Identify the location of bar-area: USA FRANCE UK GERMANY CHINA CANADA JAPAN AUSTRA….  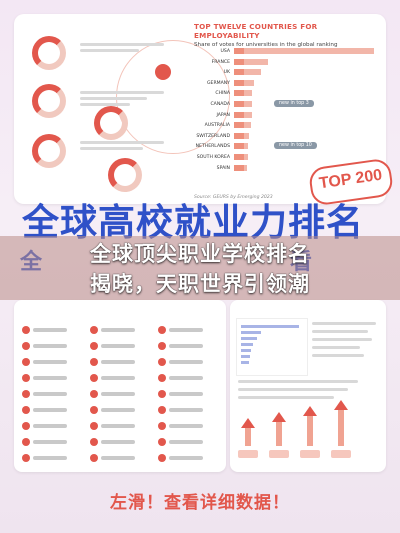
(287, 113).